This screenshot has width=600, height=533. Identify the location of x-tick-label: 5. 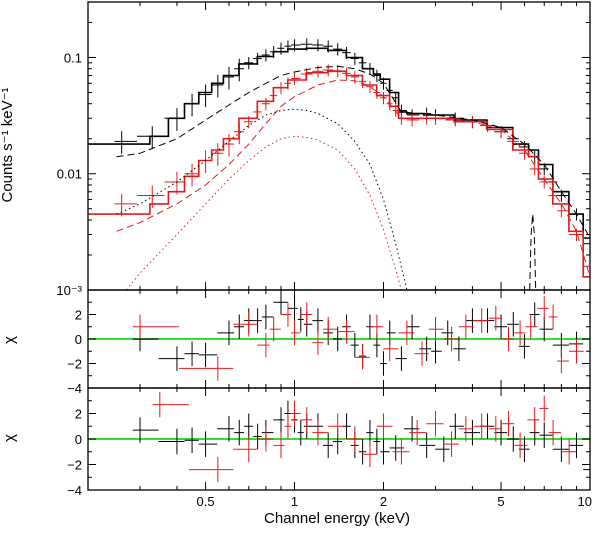
(500, 501).